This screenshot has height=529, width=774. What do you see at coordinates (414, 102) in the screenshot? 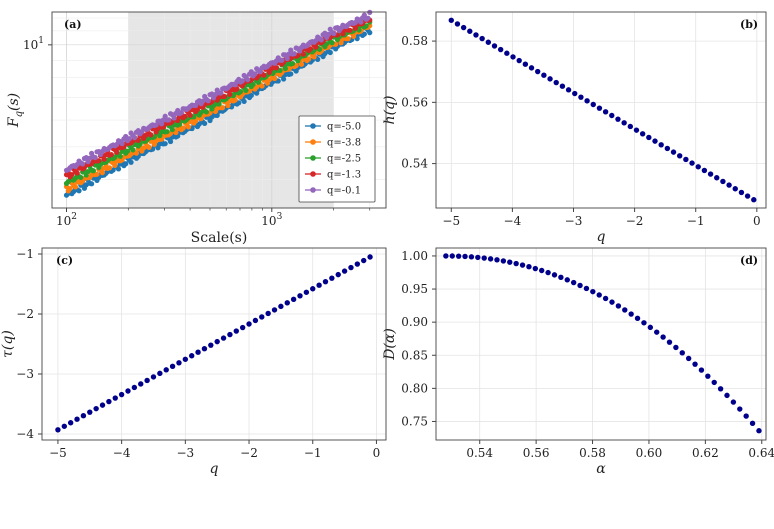
I see `y-tick-label: 0.56` at bounding box center [414, 102].